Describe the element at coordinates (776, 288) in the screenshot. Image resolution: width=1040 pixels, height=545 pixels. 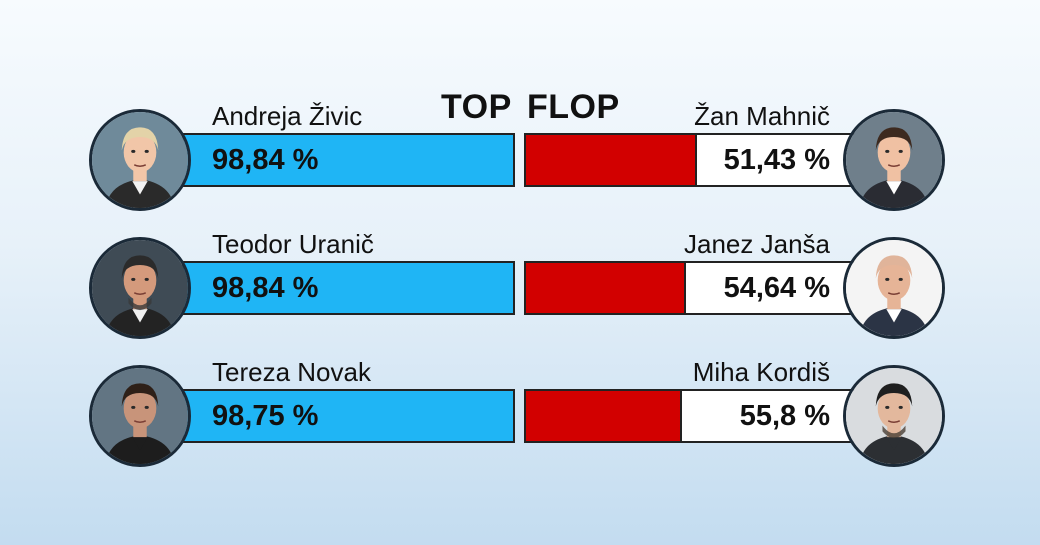
I see `flop-bar-value-label: 54,64 %` at that location.